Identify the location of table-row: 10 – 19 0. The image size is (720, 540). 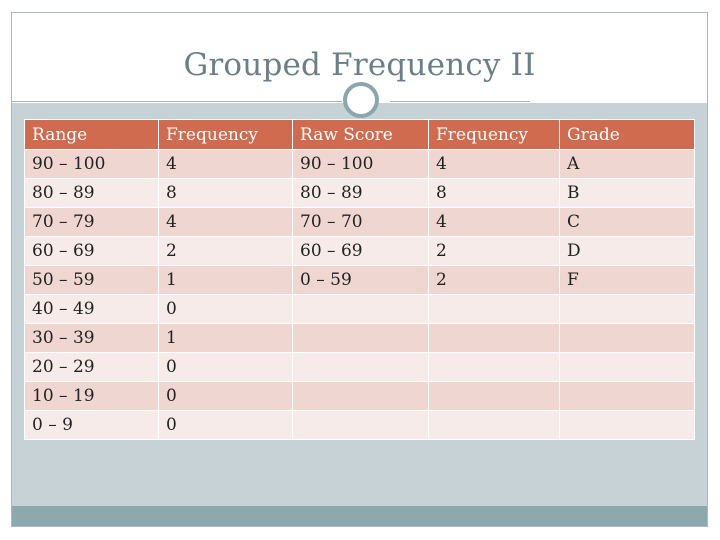
(359, 396).